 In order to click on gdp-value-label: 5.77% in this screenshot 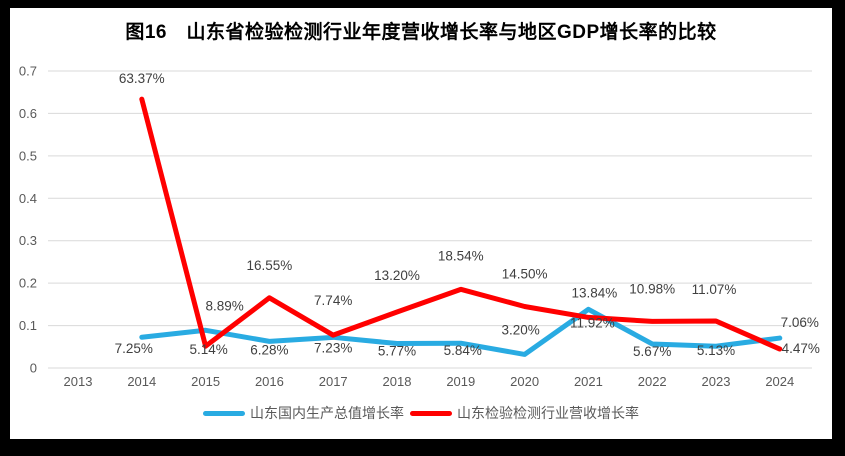, I will do `click(397, 351)`.